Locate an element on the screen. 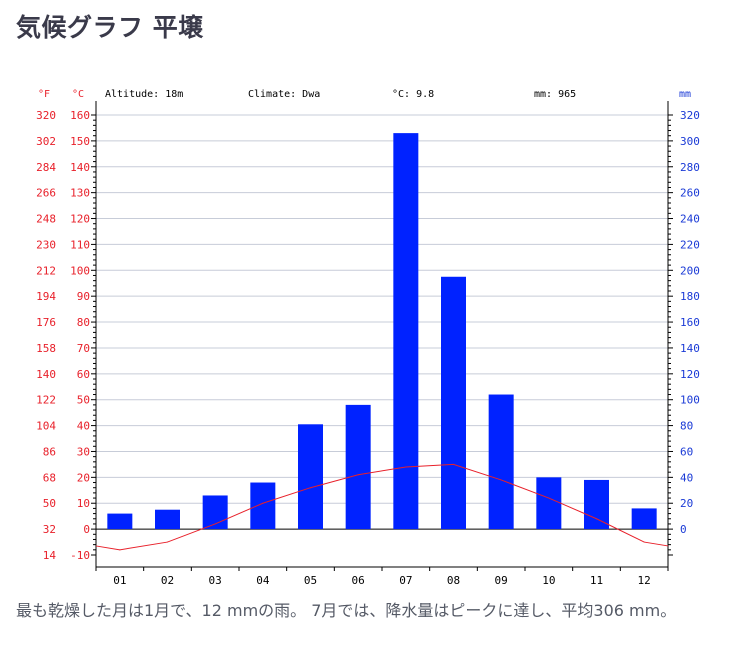 The image size is (744, 670). celsius-tick-label: 110 is located at coordinates (80, 244).